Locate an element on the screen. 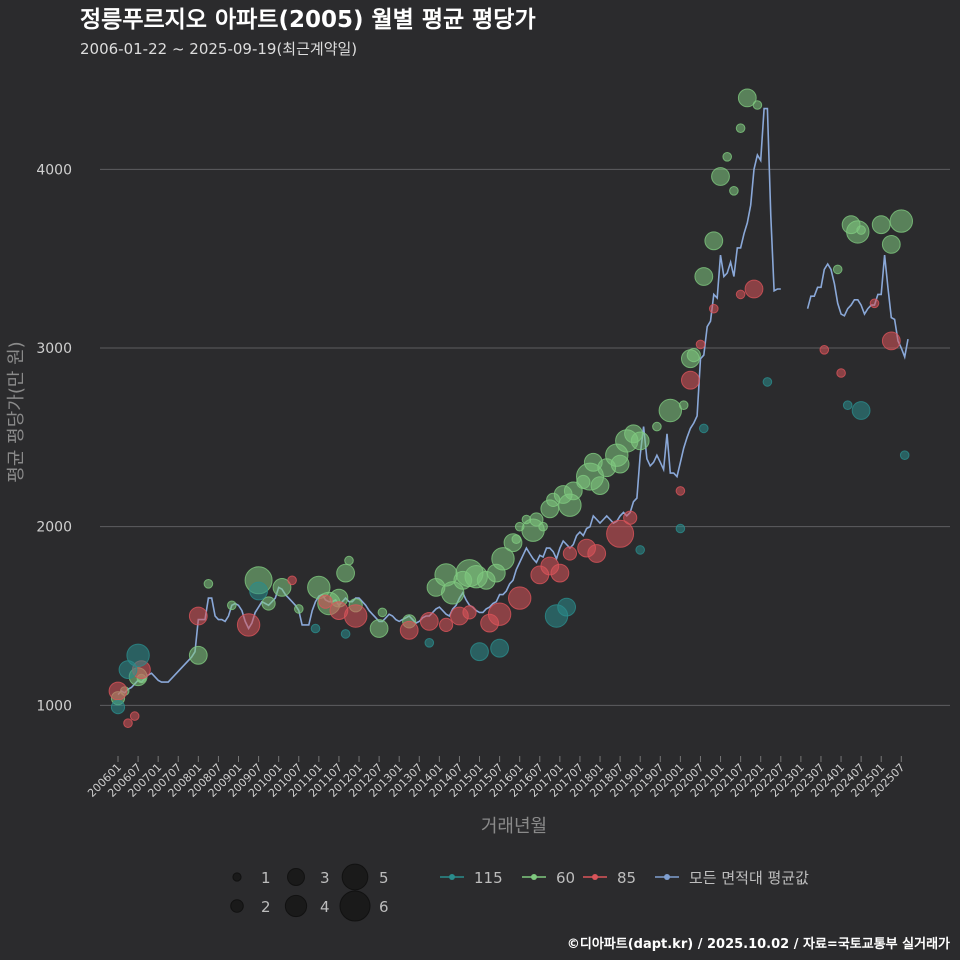 The width and height of the screenshot is (960, 960). legend-label-115: 115 is located at coordinates (488, 878).